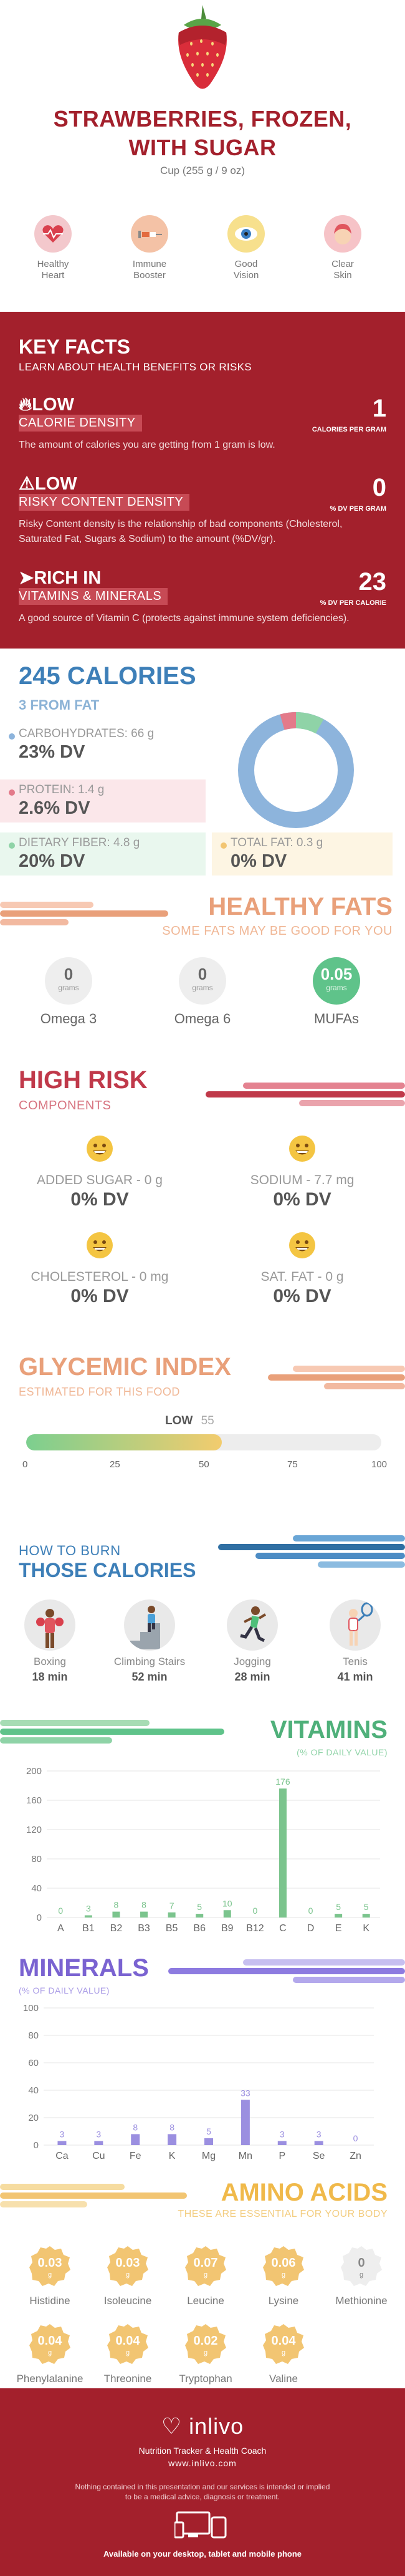  I want to click on benefits-row: Healthy Heart Immune Booster Good Vision, so click(202, 248).